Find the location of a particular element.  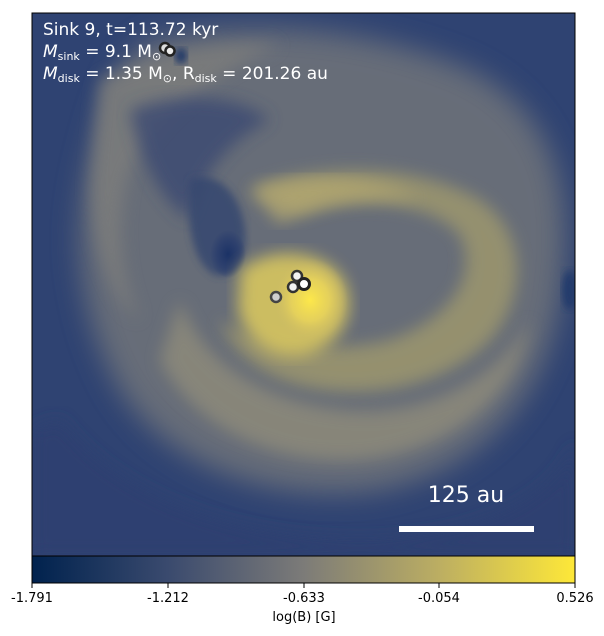

panel-title: Sink 9, t=113.72 kyr is located at coordinates (131, 30).